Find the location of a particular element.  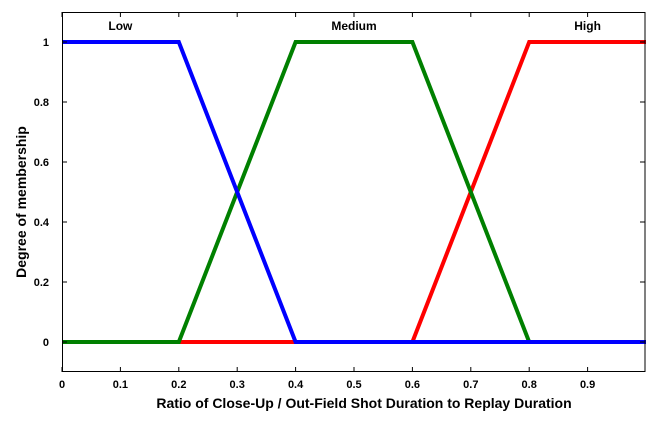

x-tick-label: 0 is located at coordinates (62, 385).